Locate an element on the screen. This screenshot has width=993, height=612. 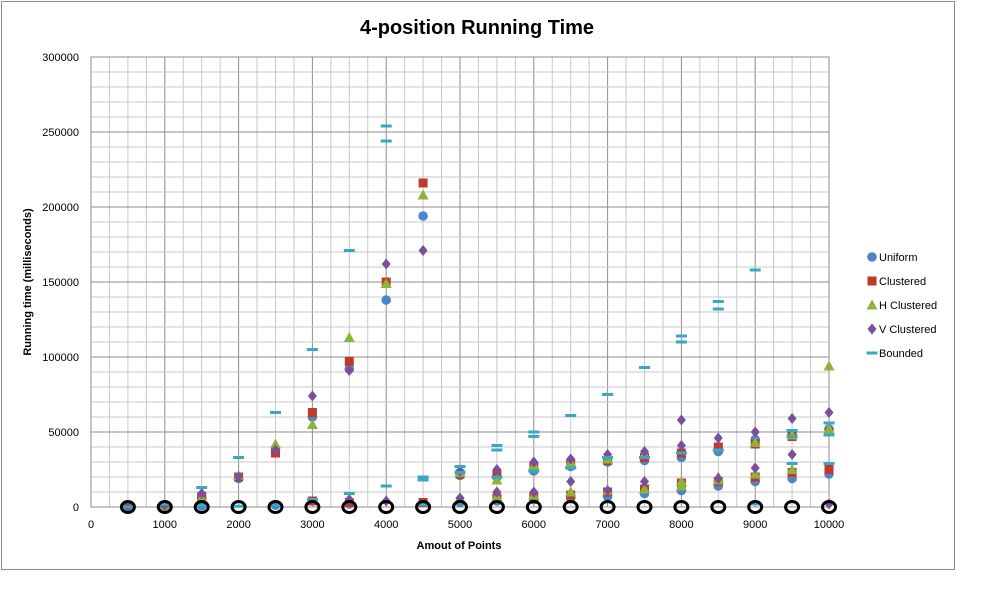
x-tick-label: 2000 is located at coordinates (238, 525).